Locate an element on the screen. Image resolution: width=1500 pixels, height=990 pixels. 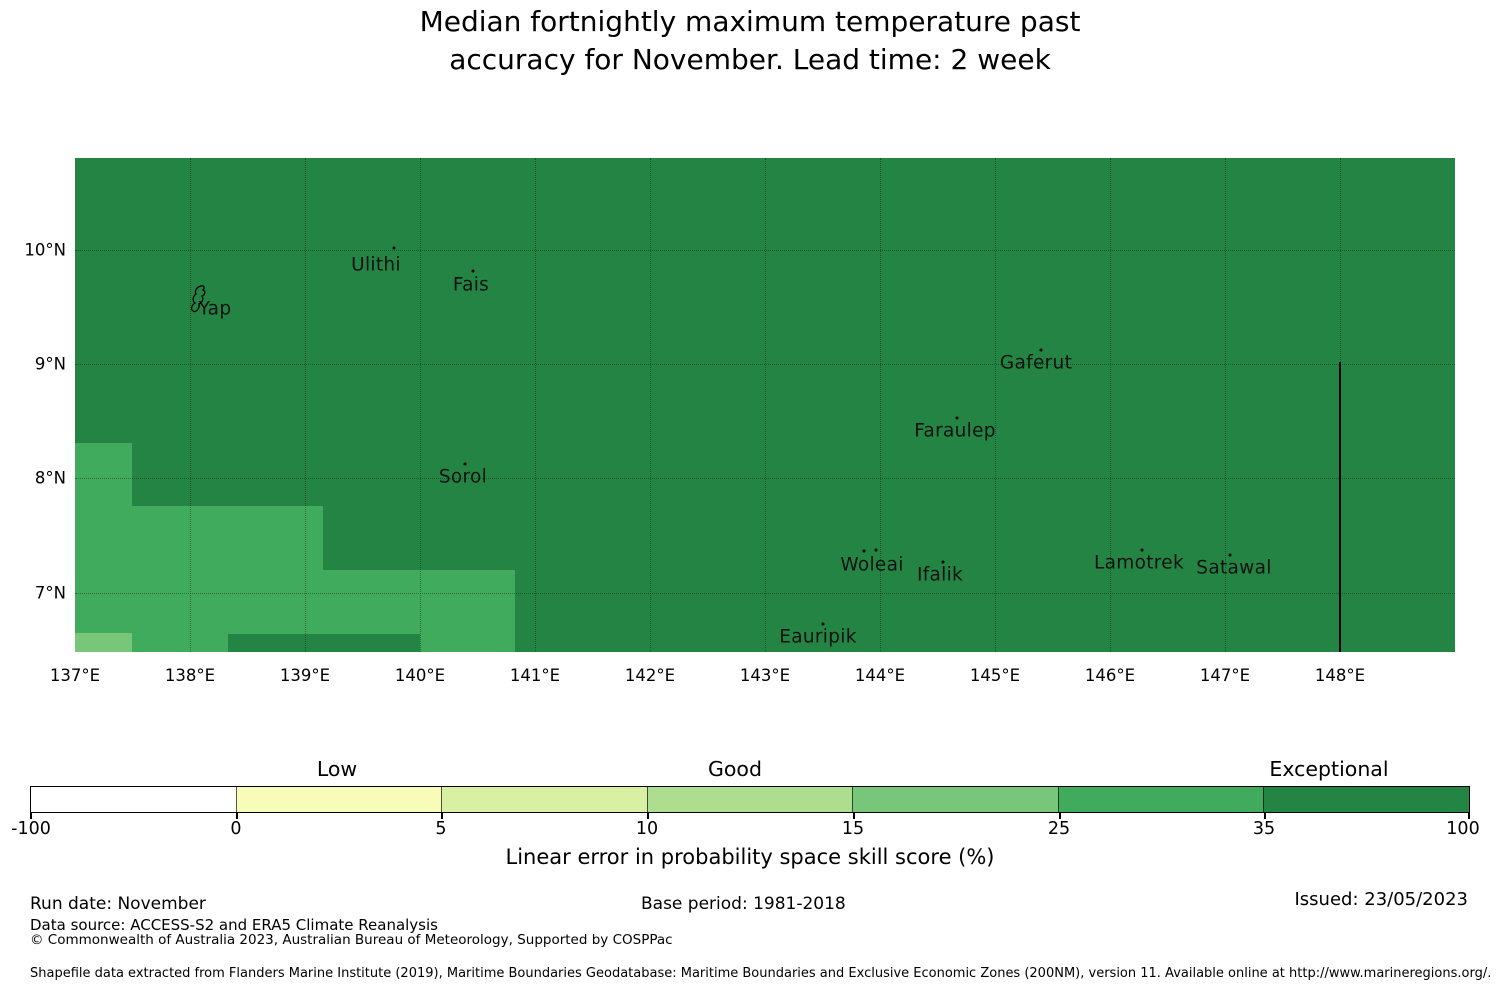
island-marker-faraulep is located at coordinates (957, 418).